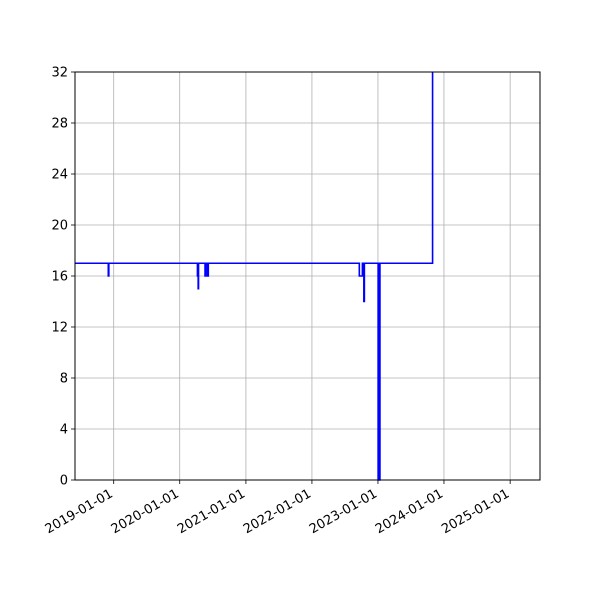  I want to click on x-tick-label: 2021-01-01, so click(211, 511).